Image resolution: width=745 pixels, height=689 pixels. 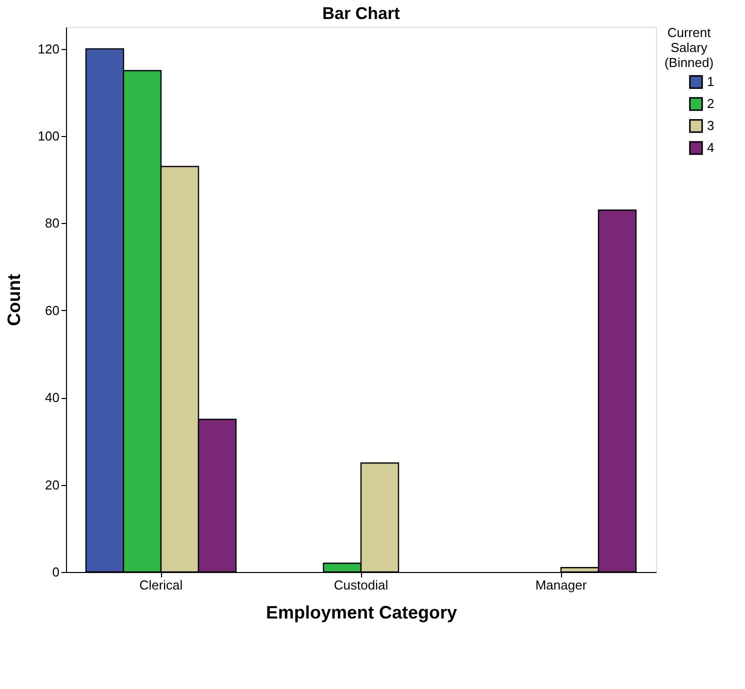 What do you see at coordinates (362, 612) in the screenshot?
I see `x-axis-title: Employment Category` at bounding box center [362, 612].